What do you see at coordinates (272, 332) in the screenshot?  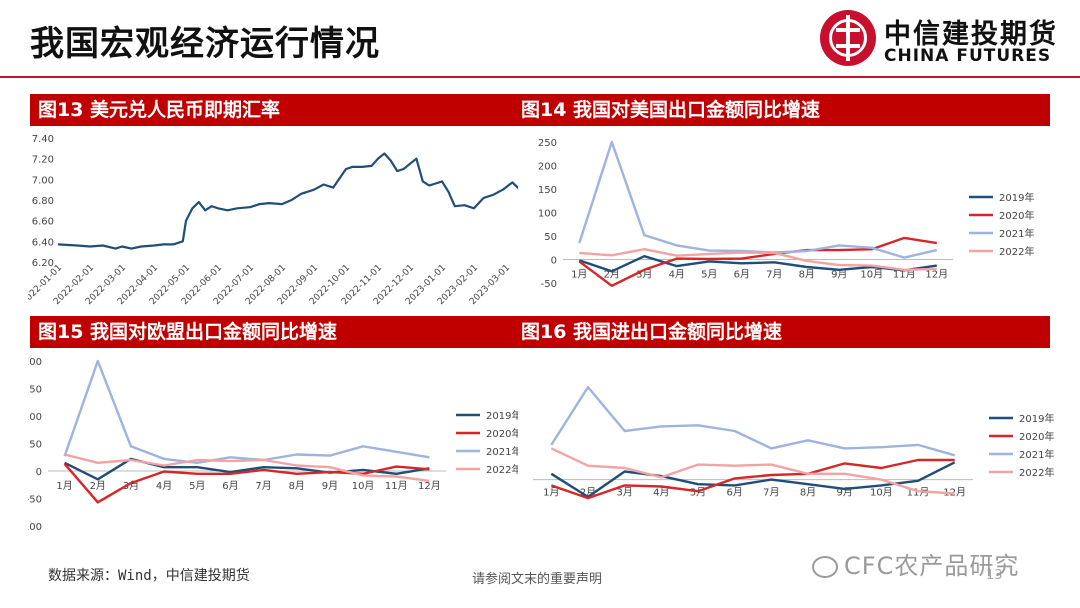 I see `fig15-title: 图15 我国对欧盟出口金额同比增速` at bounding box center [272, 332].